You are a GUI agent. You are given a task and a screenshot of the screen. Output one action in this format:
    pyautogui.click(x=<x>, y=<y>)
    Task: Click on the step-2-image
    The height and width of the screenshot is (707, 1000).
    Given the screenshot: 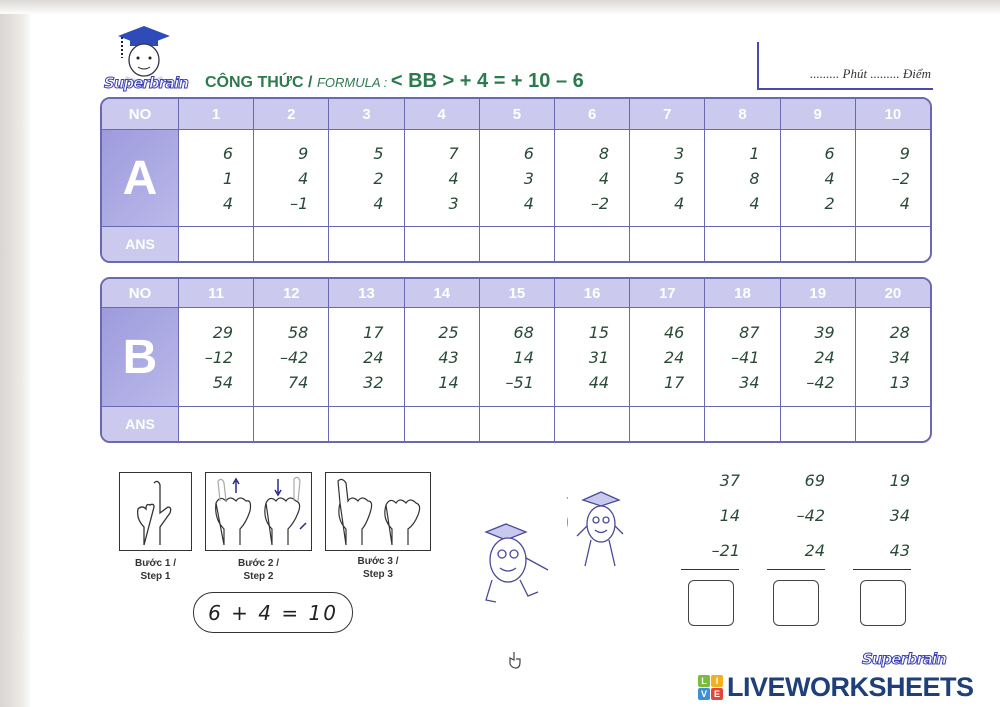 What is the action you would take?
    pyautogui.click(x=258, y=511)
    